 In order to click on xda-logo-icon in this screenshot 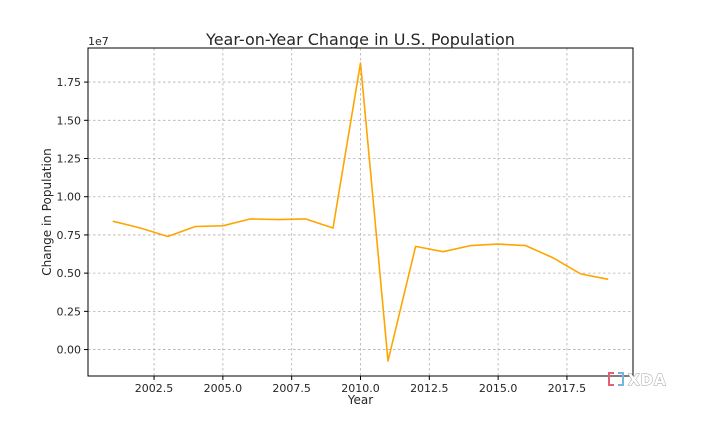, I will do `click(616, 379)`.